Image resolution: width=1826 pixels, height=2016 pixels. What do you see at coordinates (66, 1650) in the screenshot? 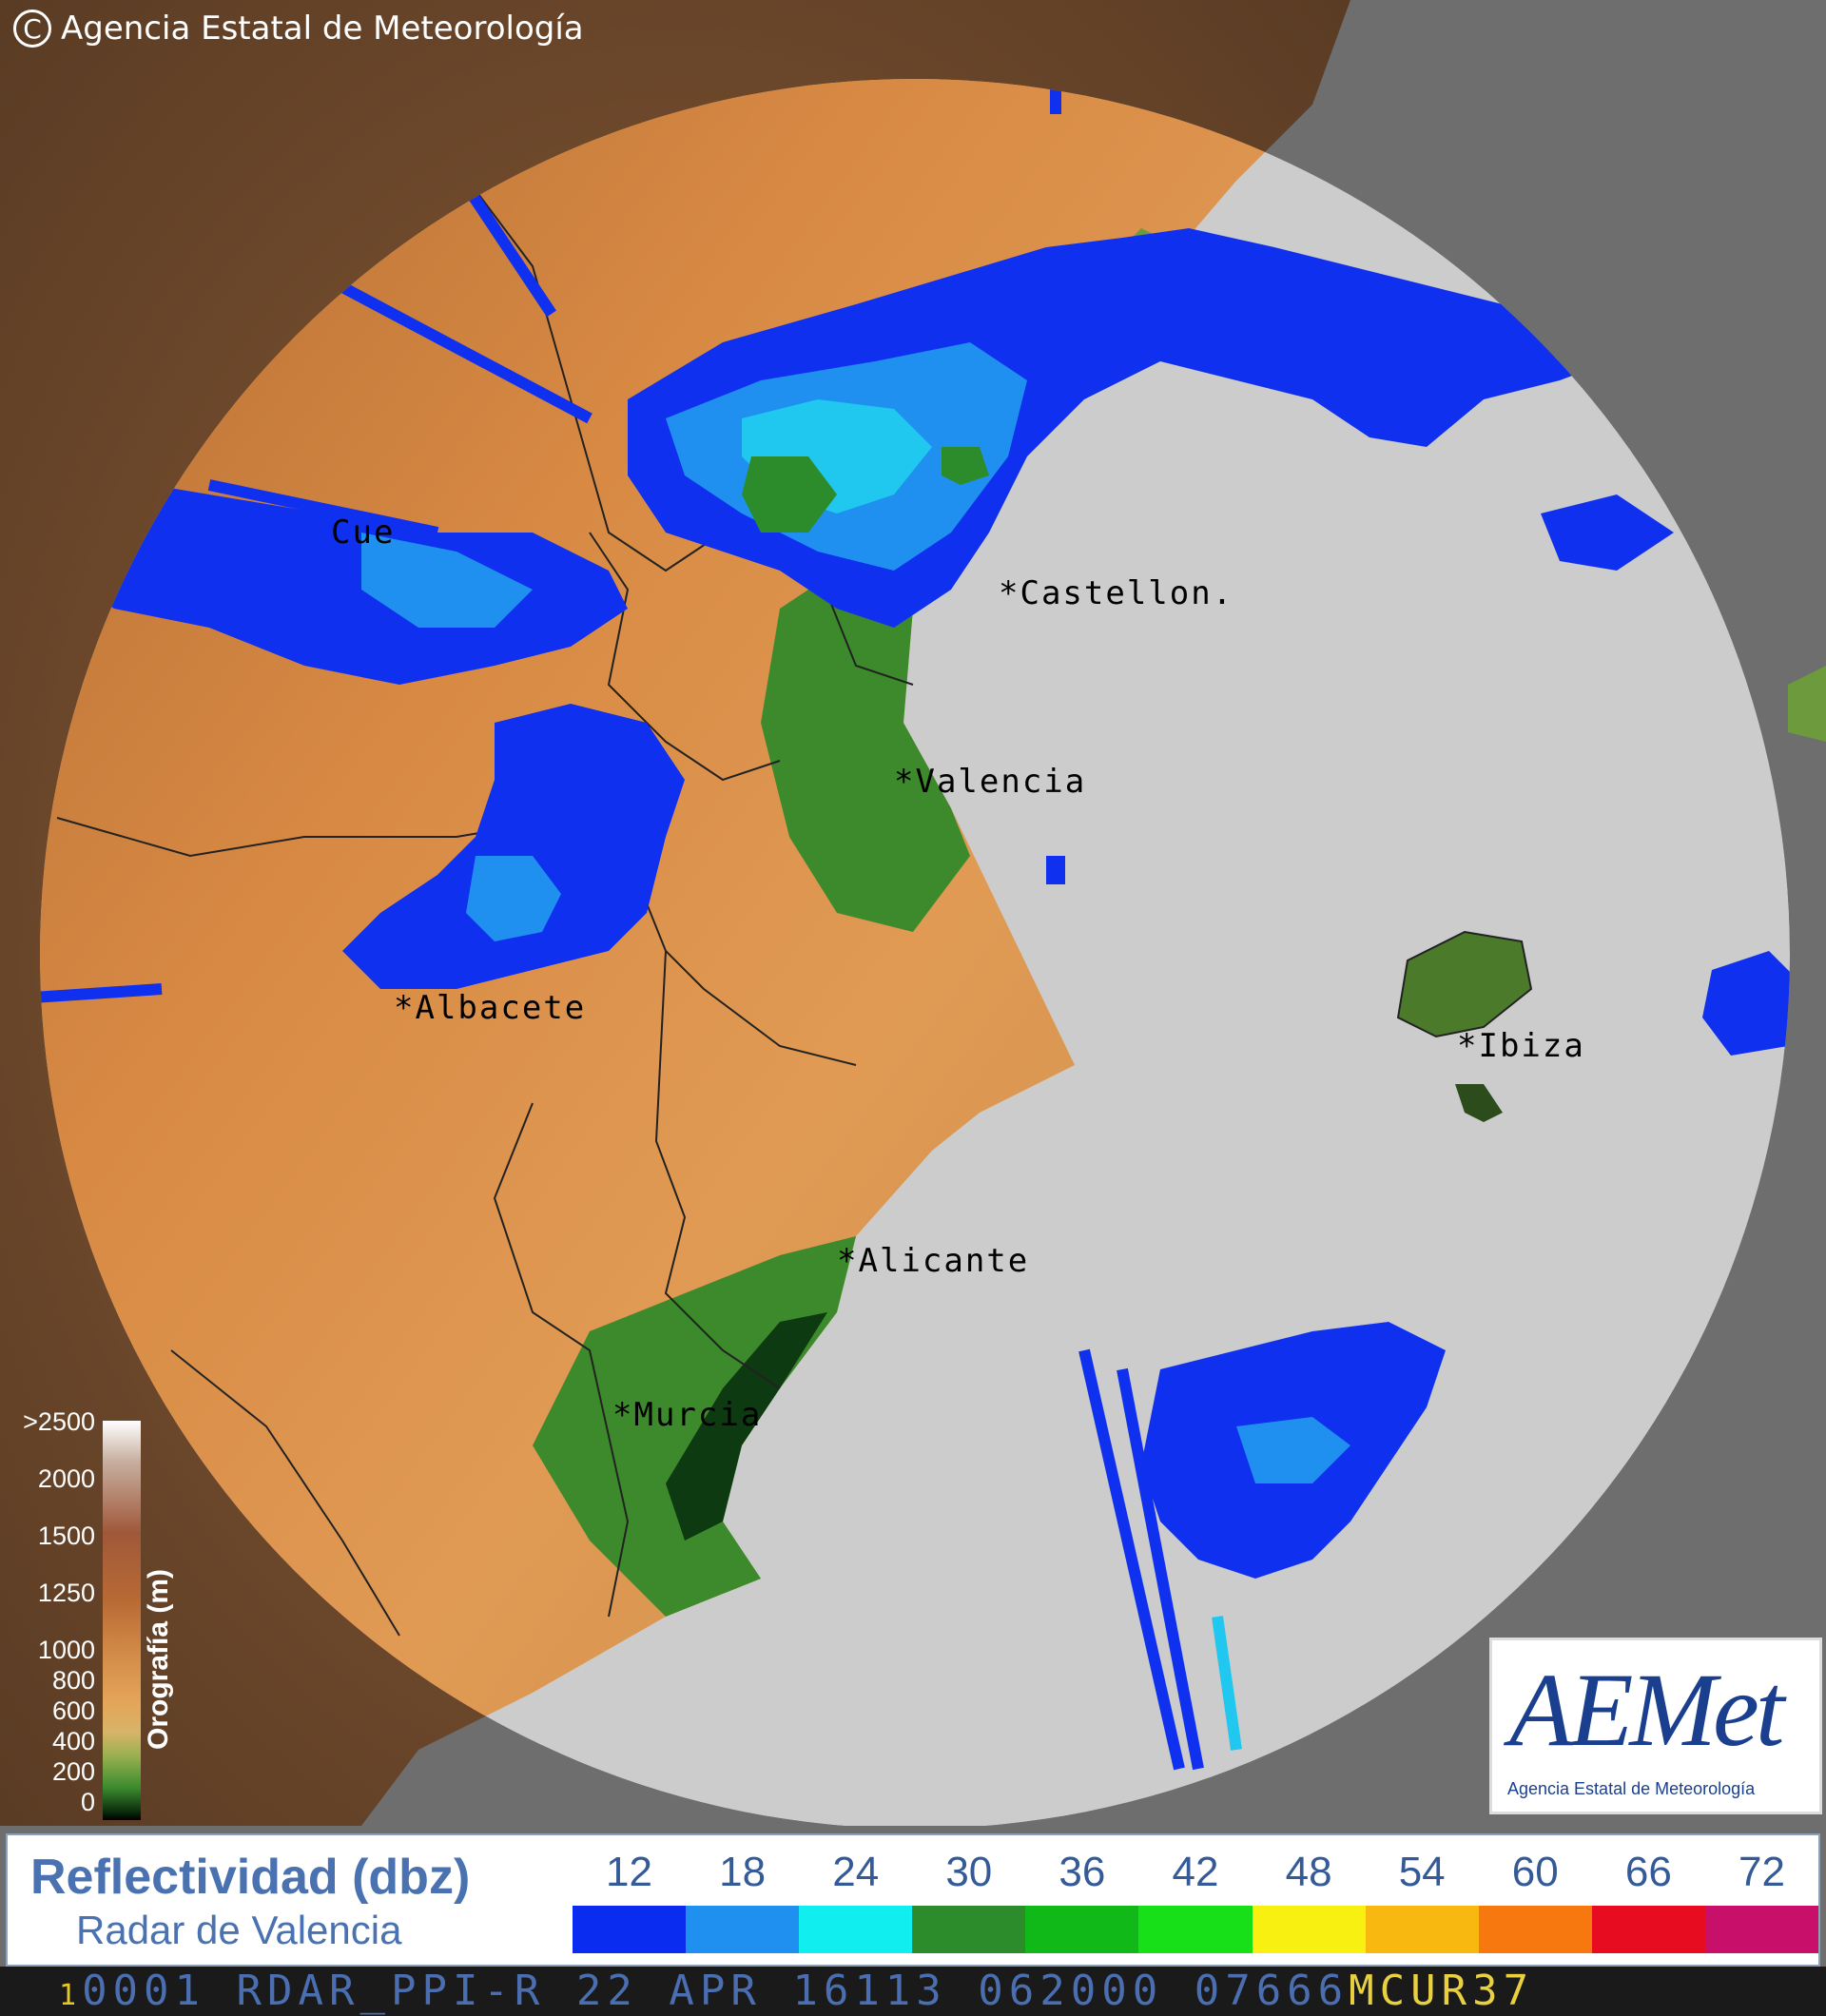
I see `orography-level: 1000` at bounding box center [66, 1650].